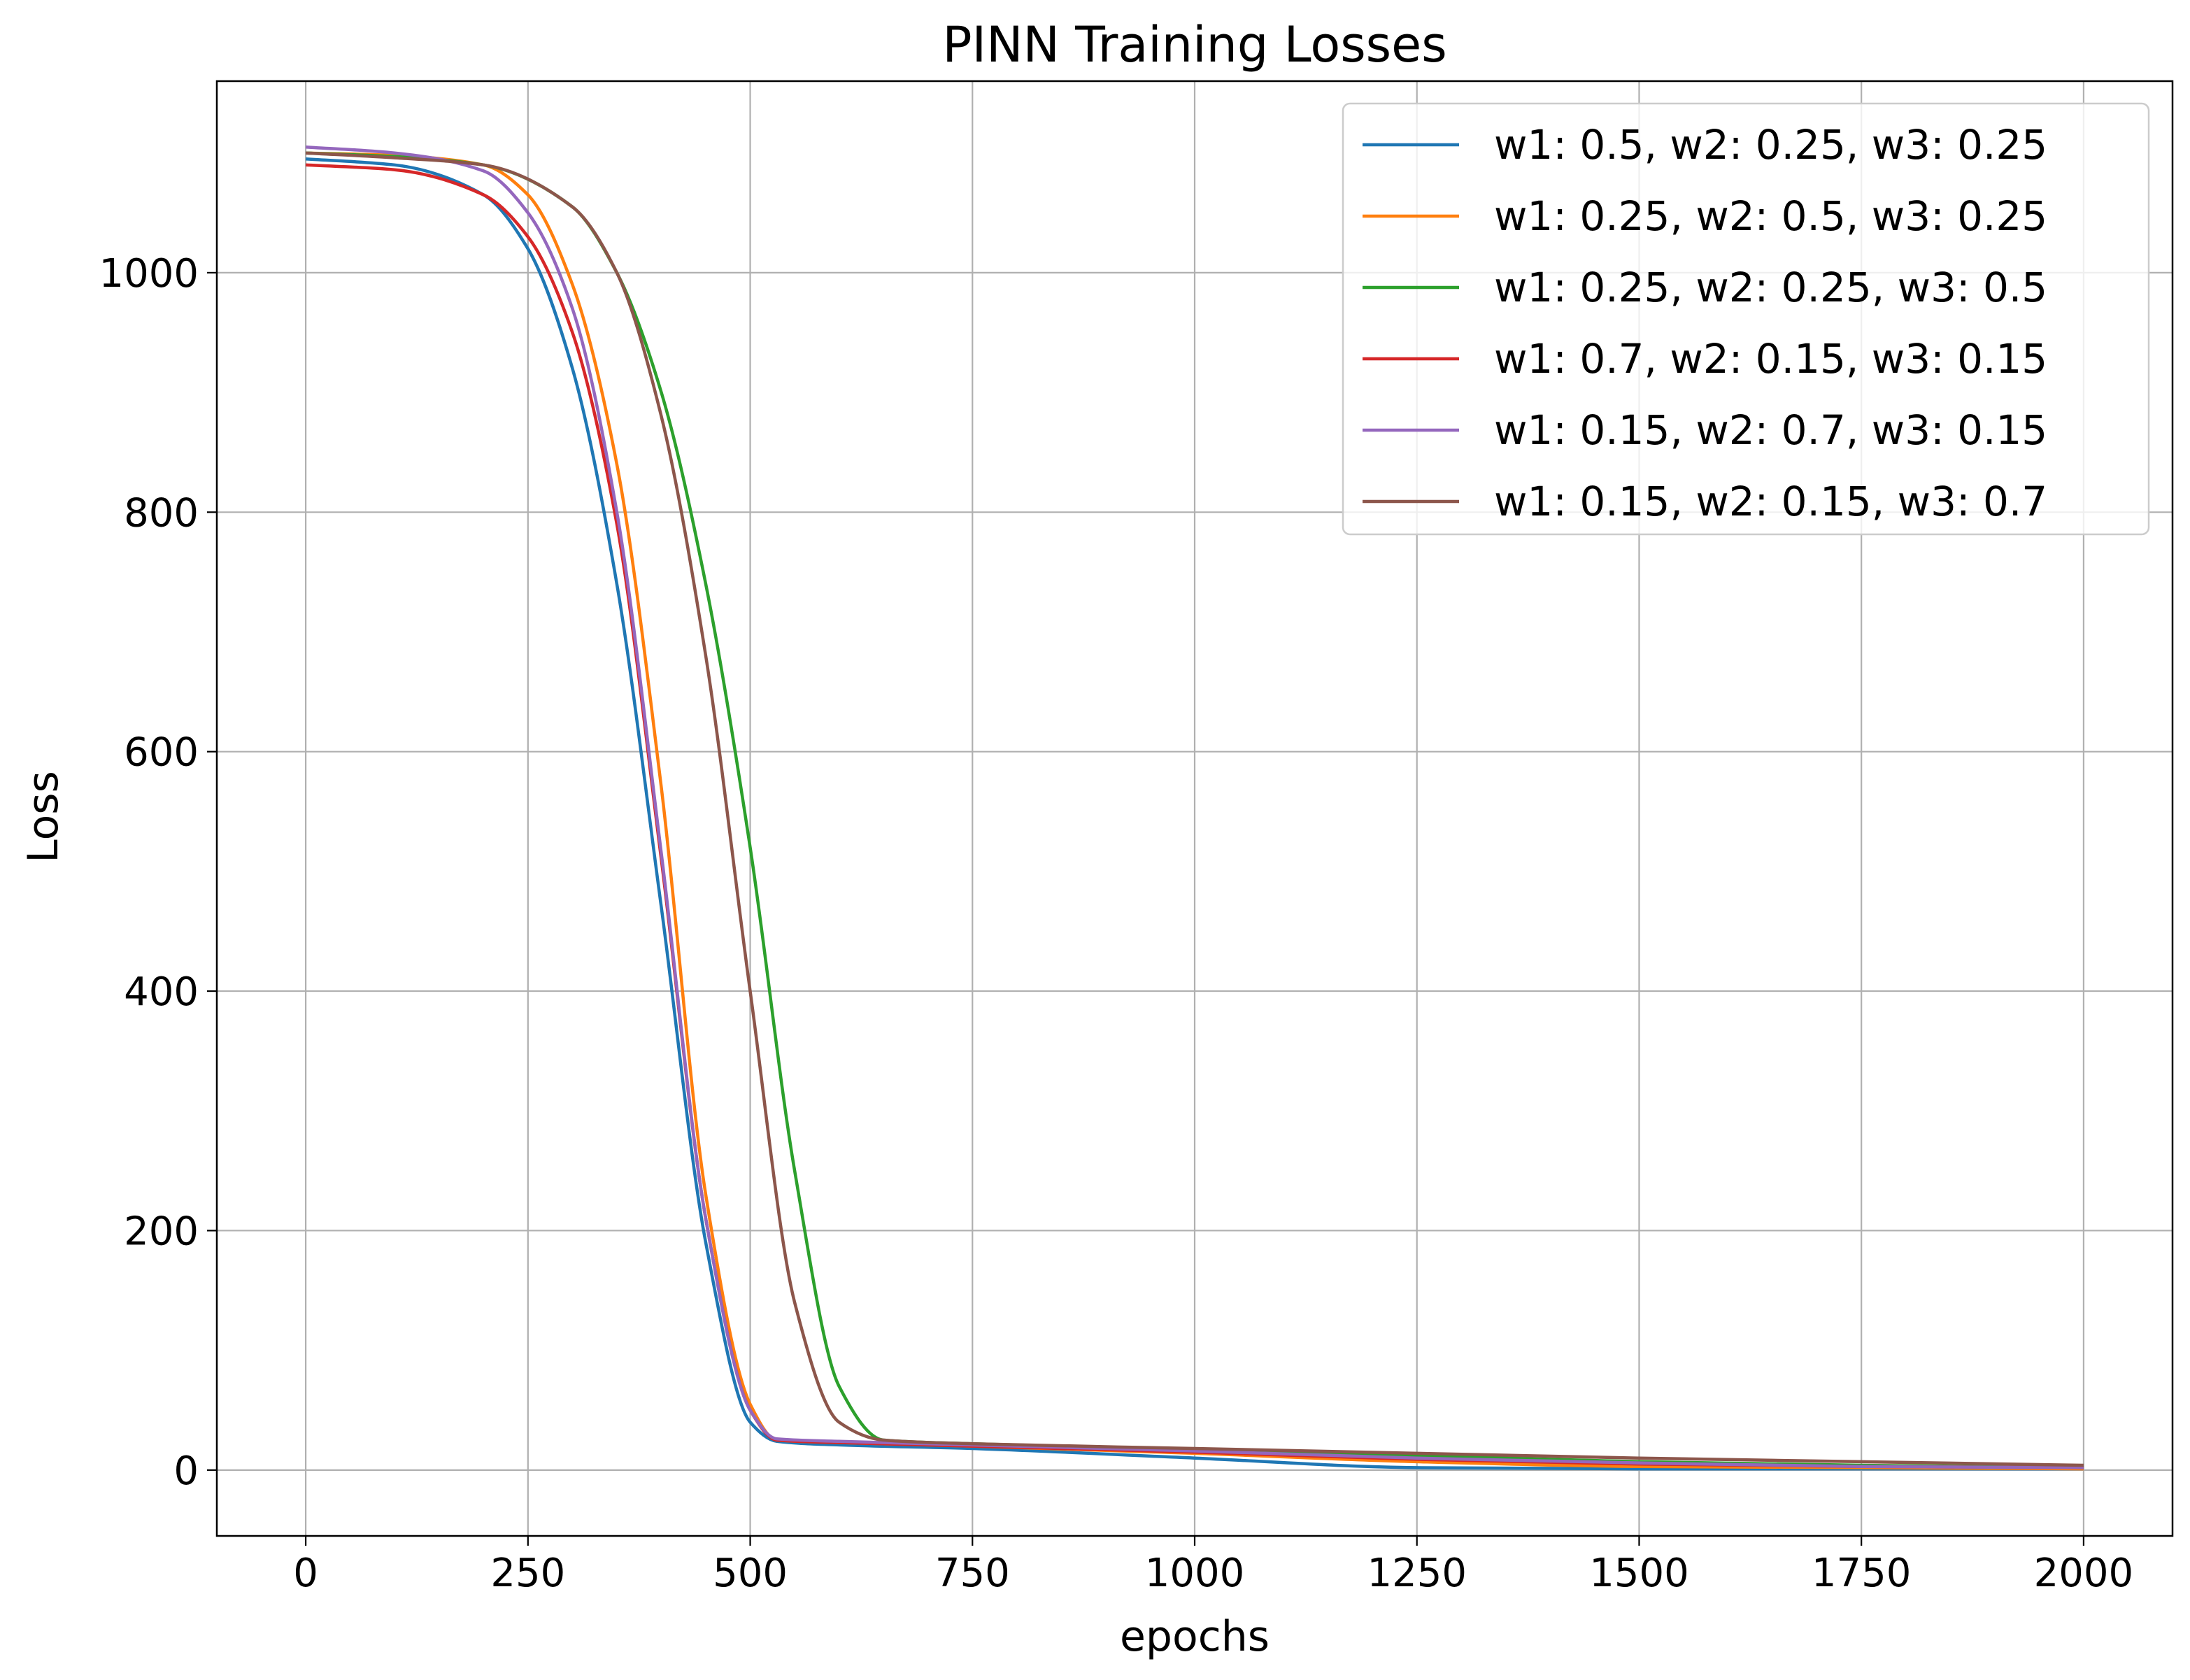 The width and height of the screenshot is (2190, 1680). What do you see at coordinates (186, 1471) in the screenshot?
I see `y-tick-label: 0` at bounding box center [186, 1471].